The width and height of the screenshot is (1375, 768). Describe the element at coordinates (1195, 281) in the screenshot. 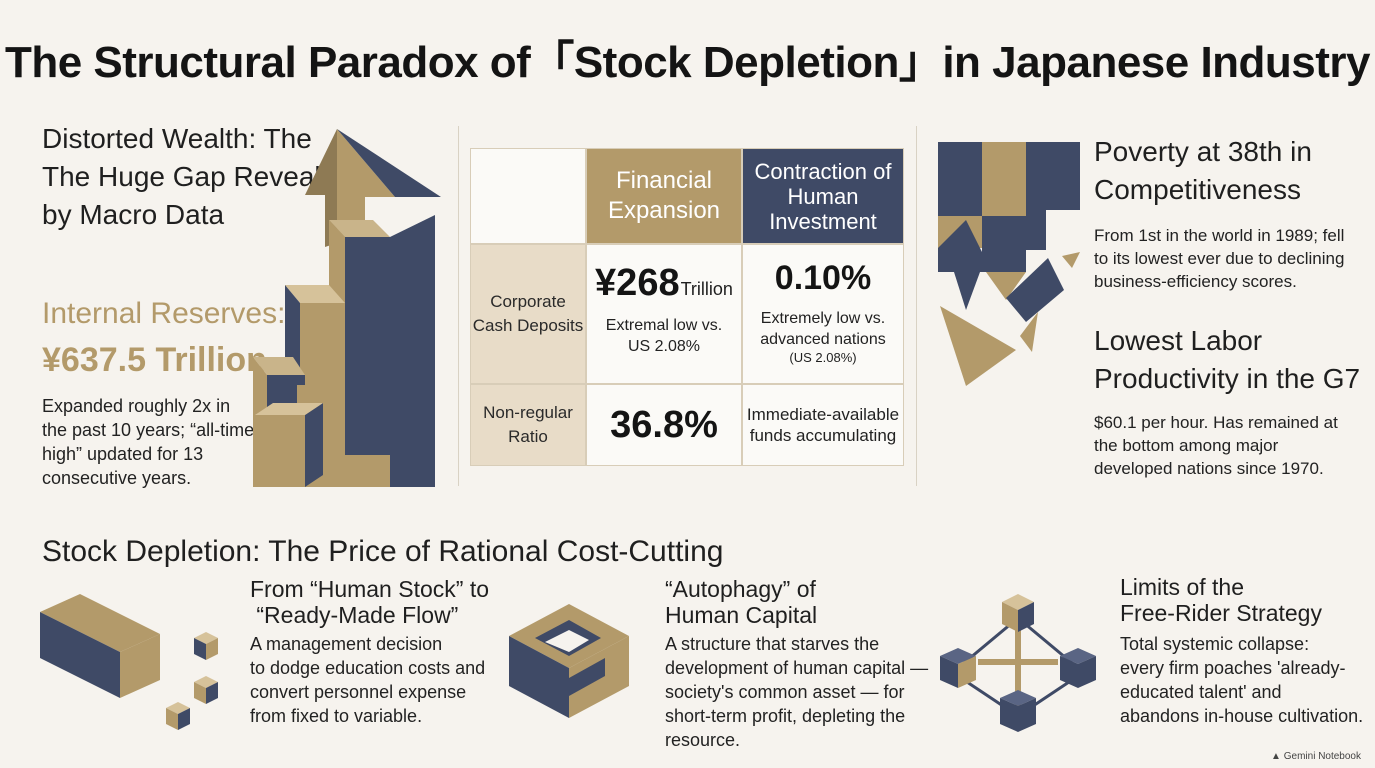

I see `competitiveness-desc-line: business-efficiency scores.` at that location.